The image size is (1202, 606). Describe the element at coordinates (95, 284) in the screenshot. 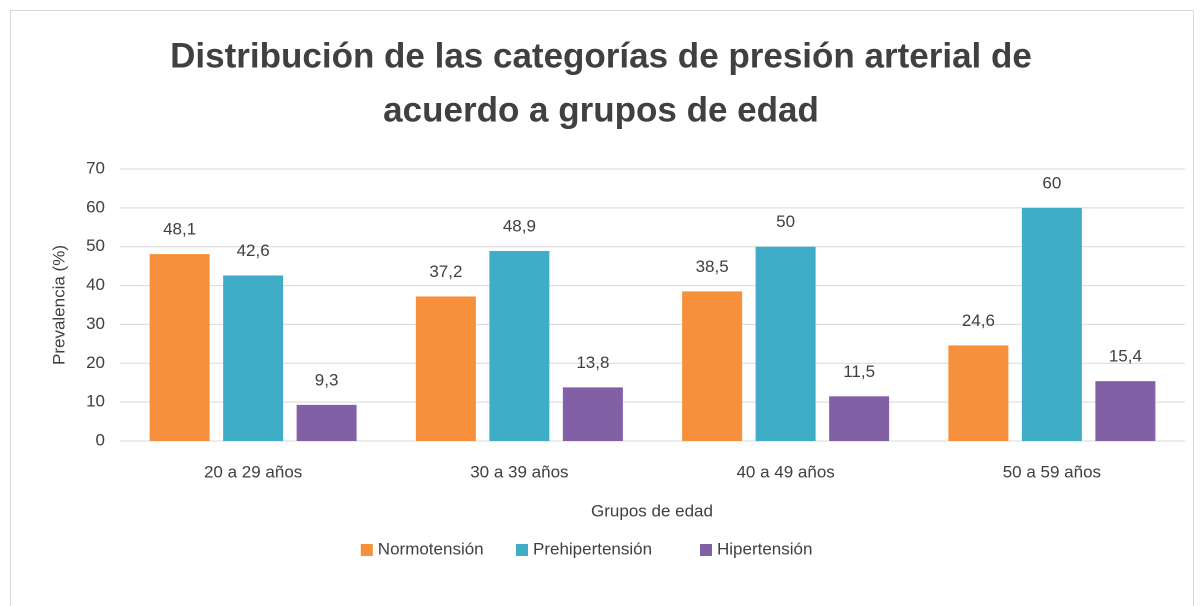

I see `y-tick-label: 40` at that location.